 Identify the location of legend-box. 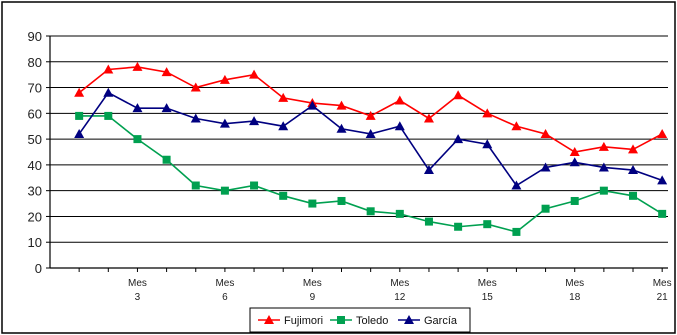
(360, 320).